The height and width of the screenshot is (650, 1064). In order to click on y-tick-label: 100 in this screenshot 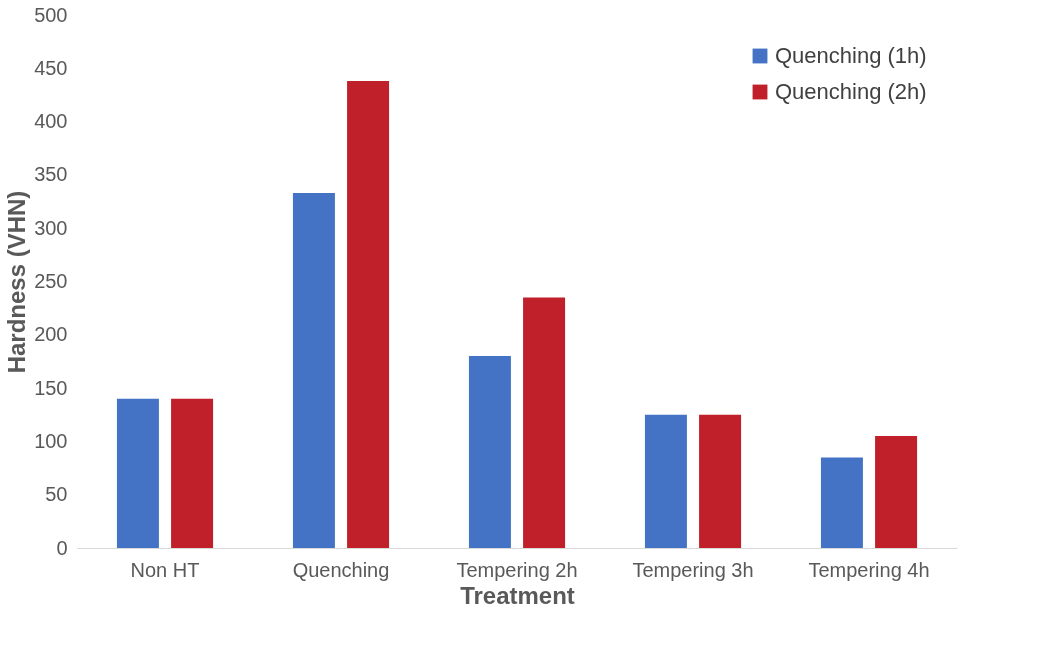, I will do `click(51, 440)`.